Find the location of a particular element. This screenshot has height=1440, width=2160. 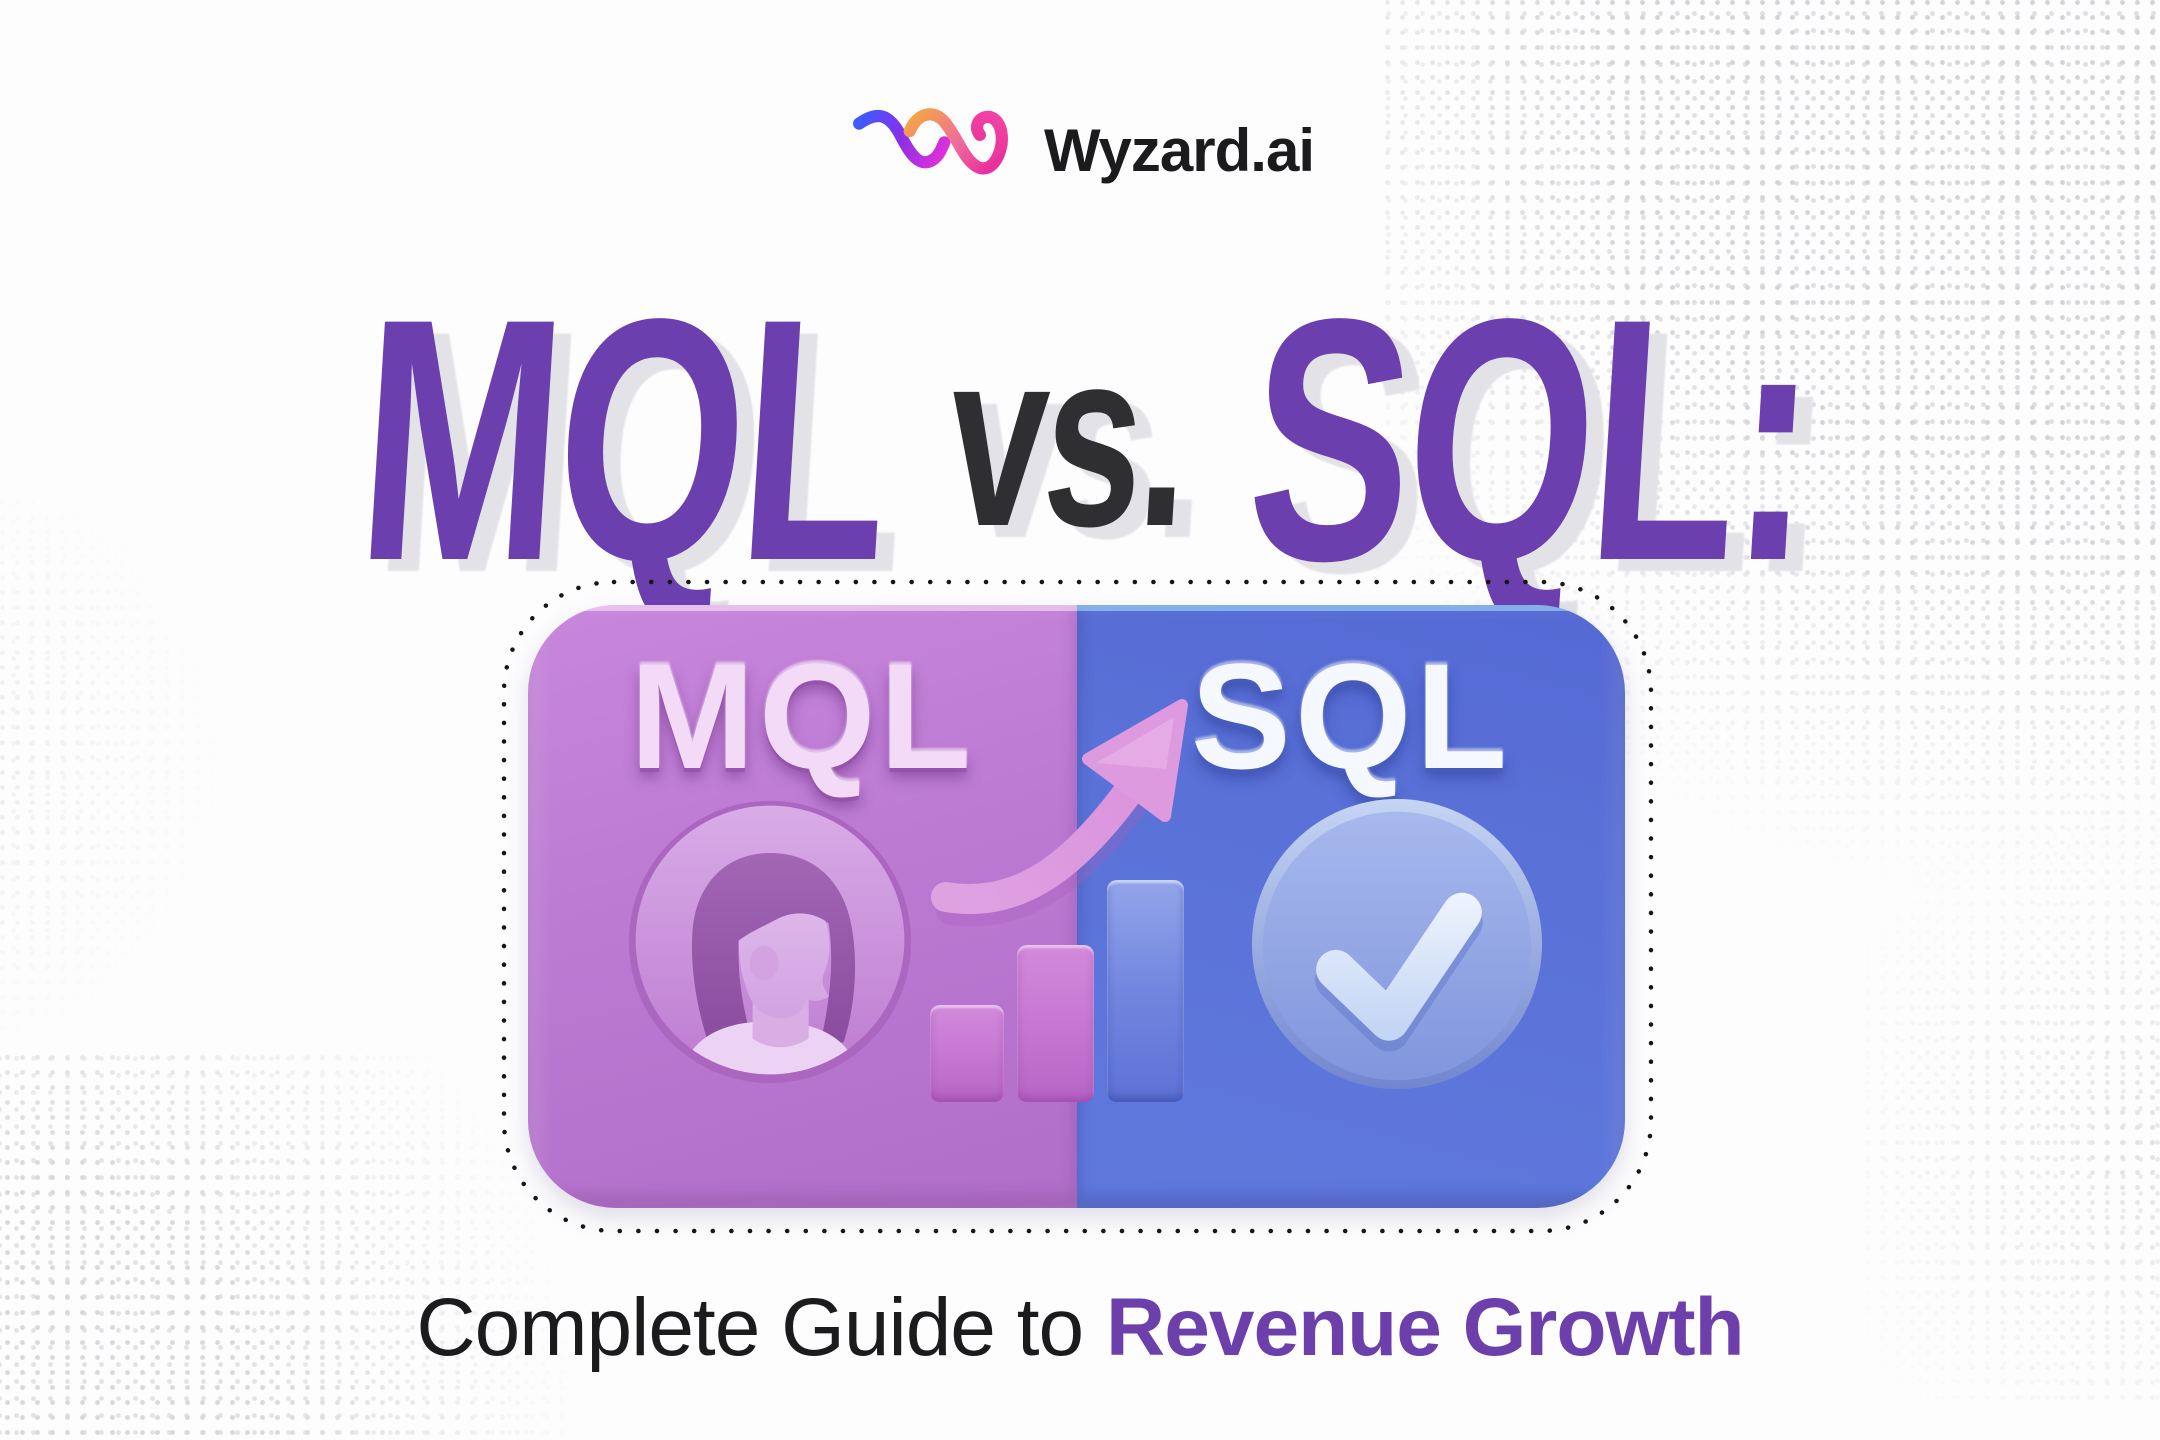

bar-medium is located at coordinates (1055, 1023).